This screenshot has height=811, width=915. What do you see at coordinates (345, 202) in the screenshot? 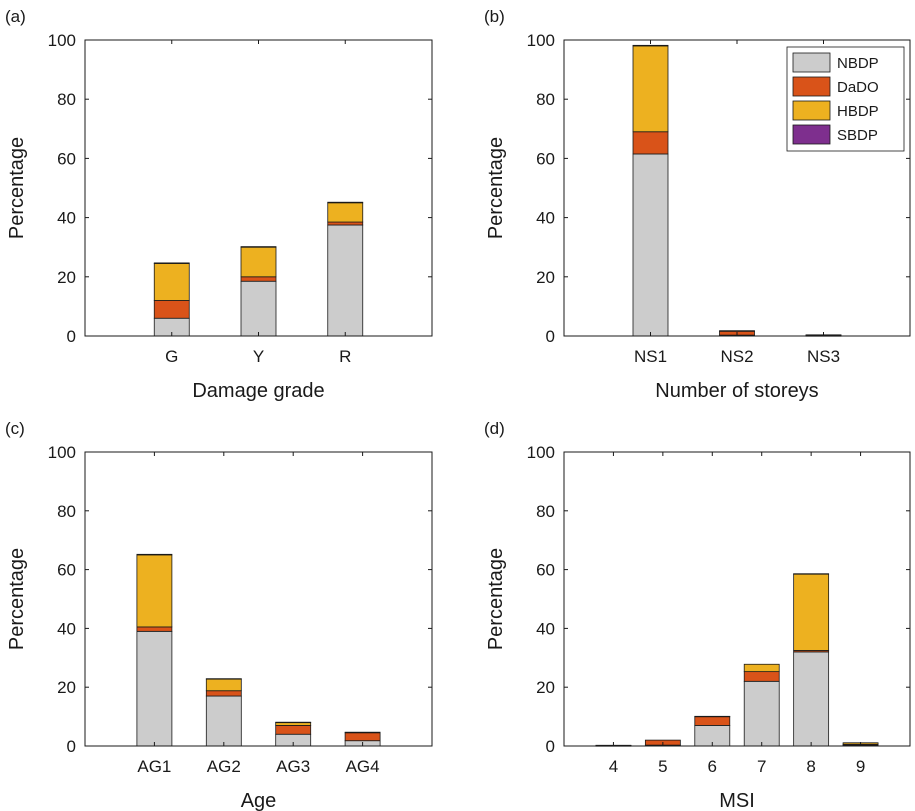
I see `panel-a-bar-sbdp-r` at bounding box center [345, 202].